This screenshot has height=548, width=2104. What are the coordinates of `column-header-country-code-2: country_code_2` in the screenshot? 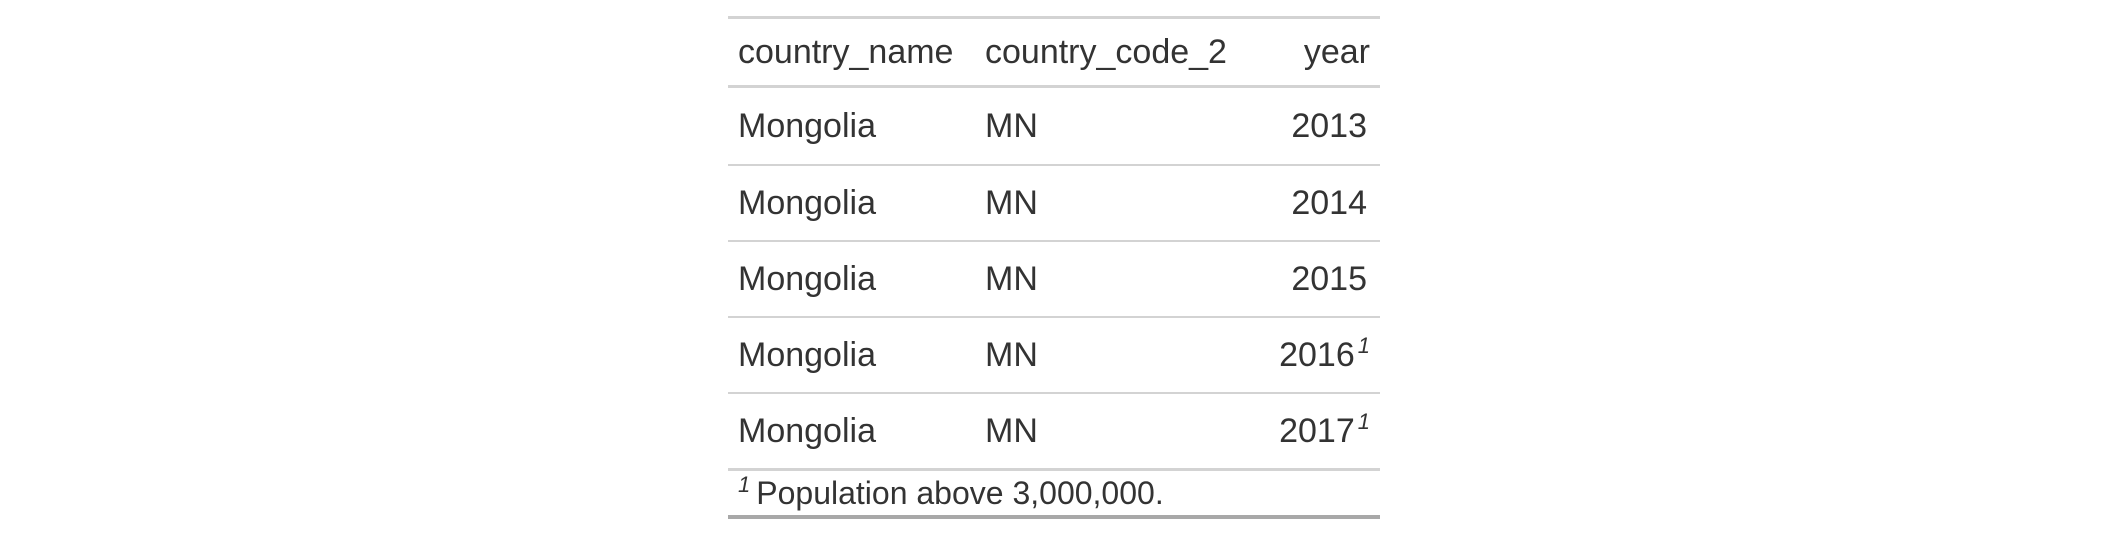 It's located at (1106, 52).